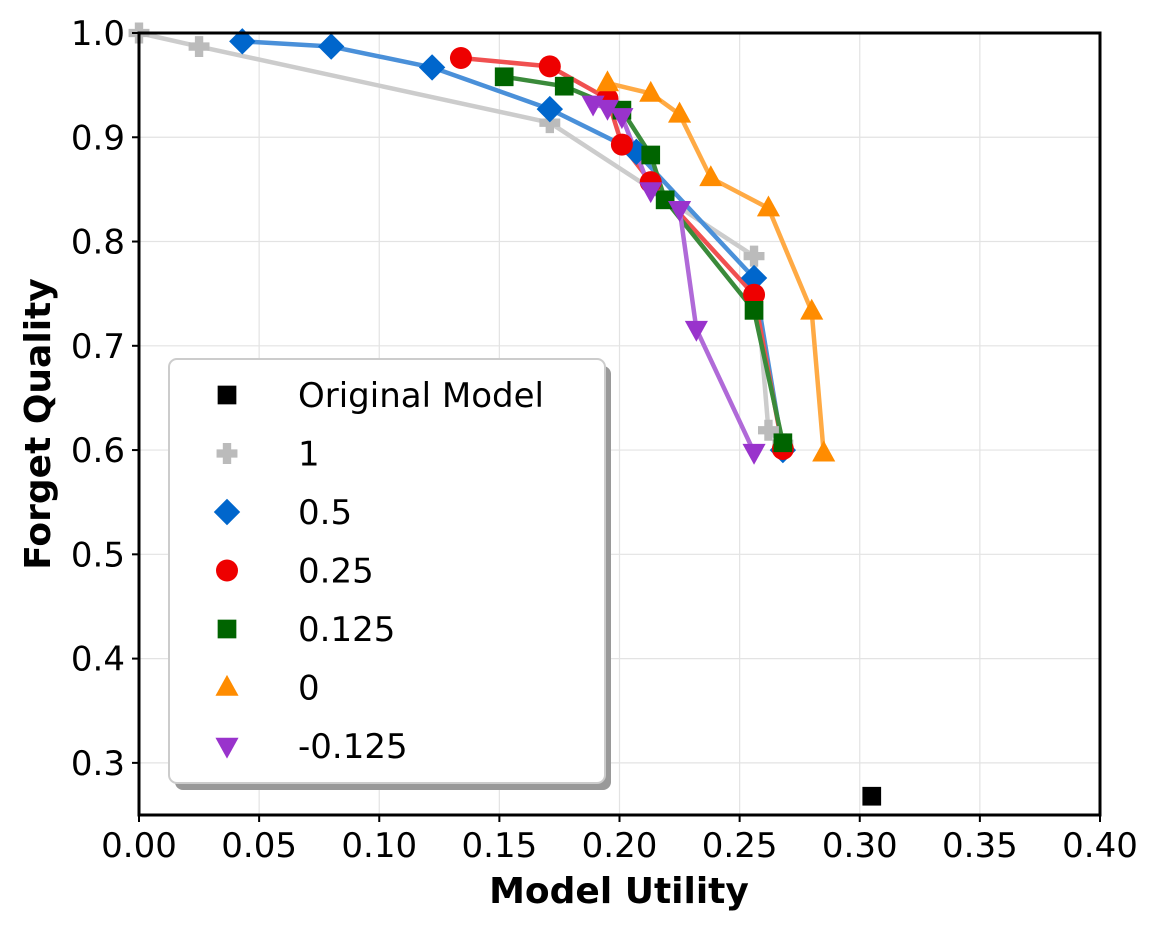  What do you see at coordinates (860, 846) in the screenshot?
I see `x-tick-label: 0.30` at bounding box center [860, 846].